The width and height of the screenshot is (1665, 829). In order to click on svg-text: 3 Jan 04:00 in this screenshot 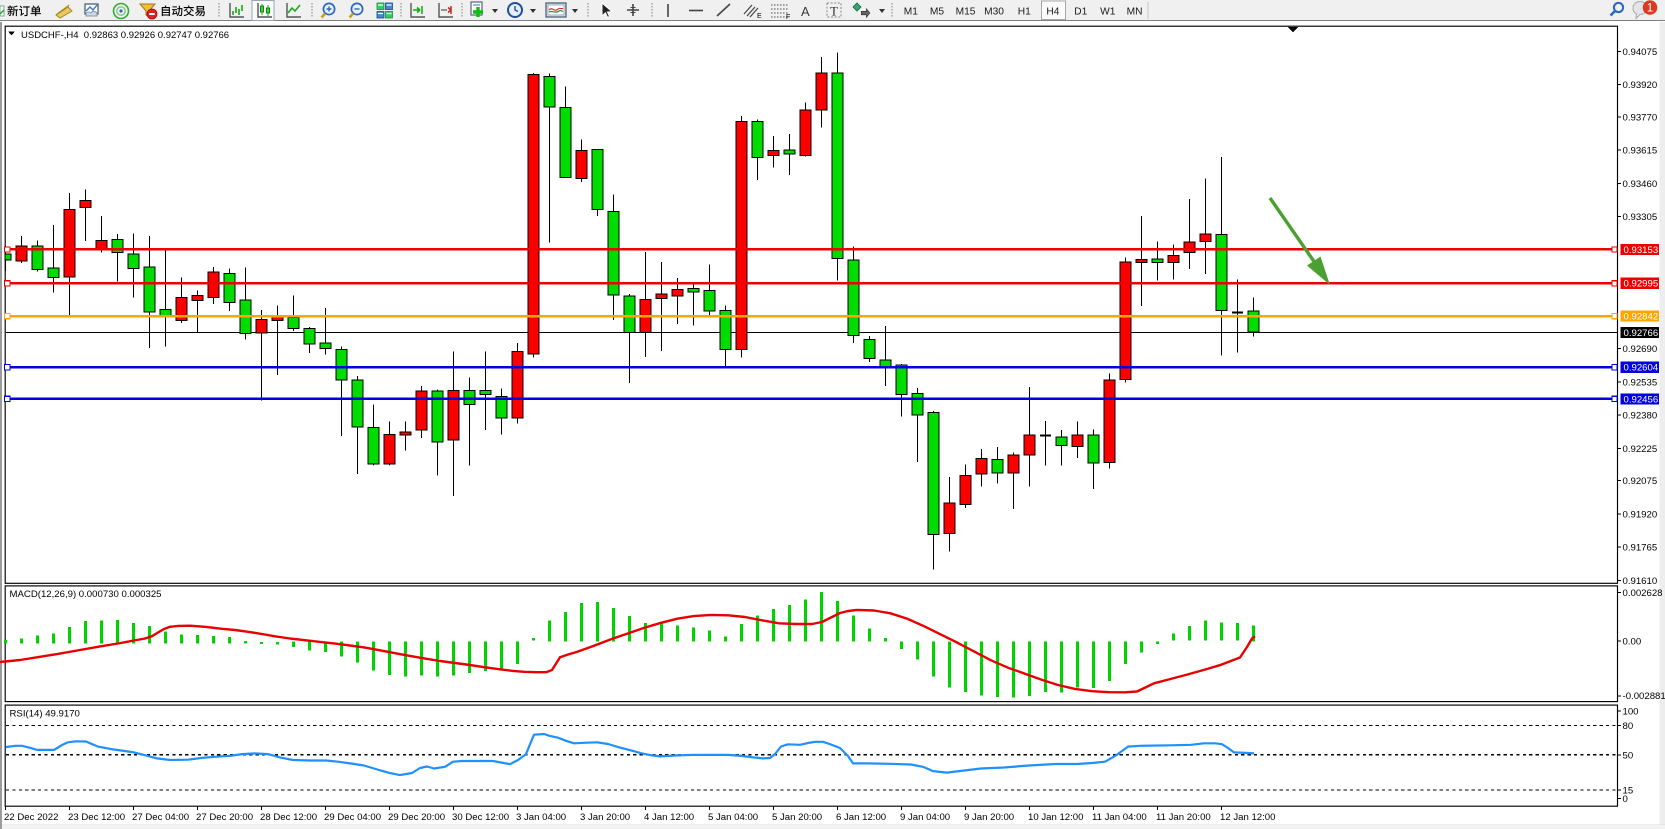, I will do `click(541, 817)`.